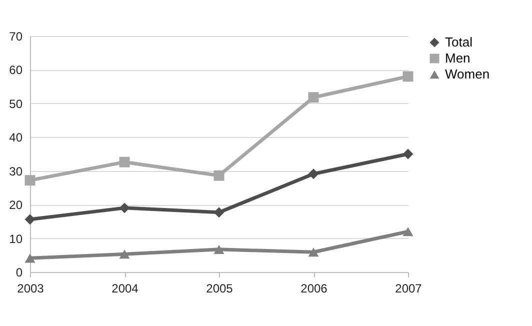 The height and width of the screenshot is (326, 532). Describe the element at coordinates (314, 289) in the screenshot. I see `x-tick-label: 2006` at that location.